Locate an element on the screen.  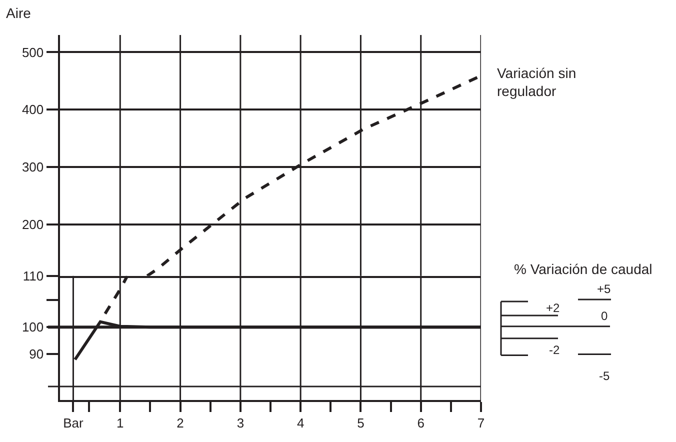
x-tick-label: 7 is located at coordinates (481, 422).